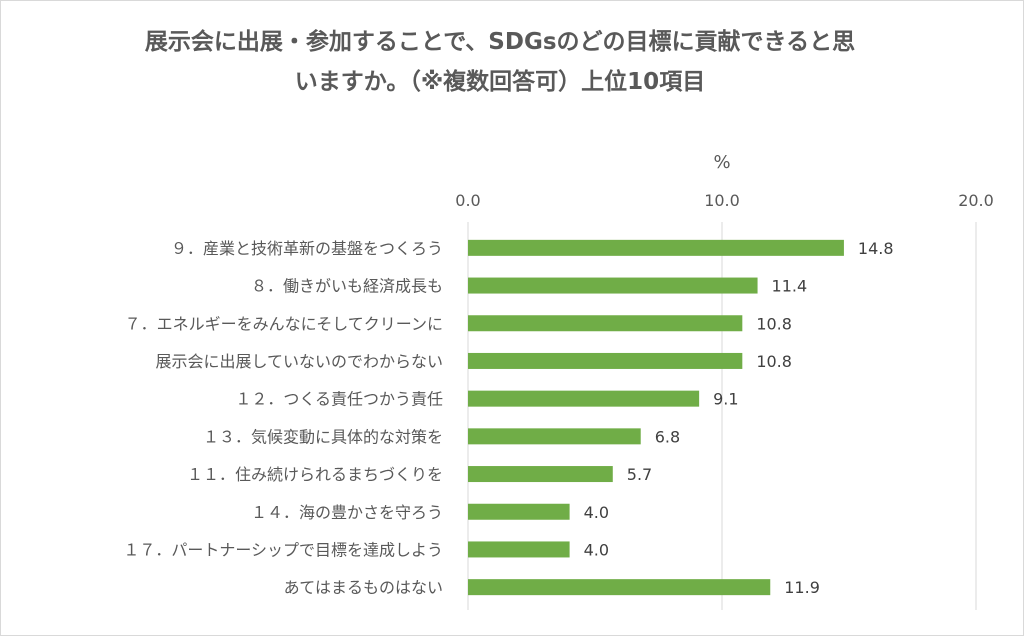 The image size is (1024, 636). What do you see at coordinates (876, 248) in the screenshot?
I see `data-label: 14.8` at bounding box center [876, 248].